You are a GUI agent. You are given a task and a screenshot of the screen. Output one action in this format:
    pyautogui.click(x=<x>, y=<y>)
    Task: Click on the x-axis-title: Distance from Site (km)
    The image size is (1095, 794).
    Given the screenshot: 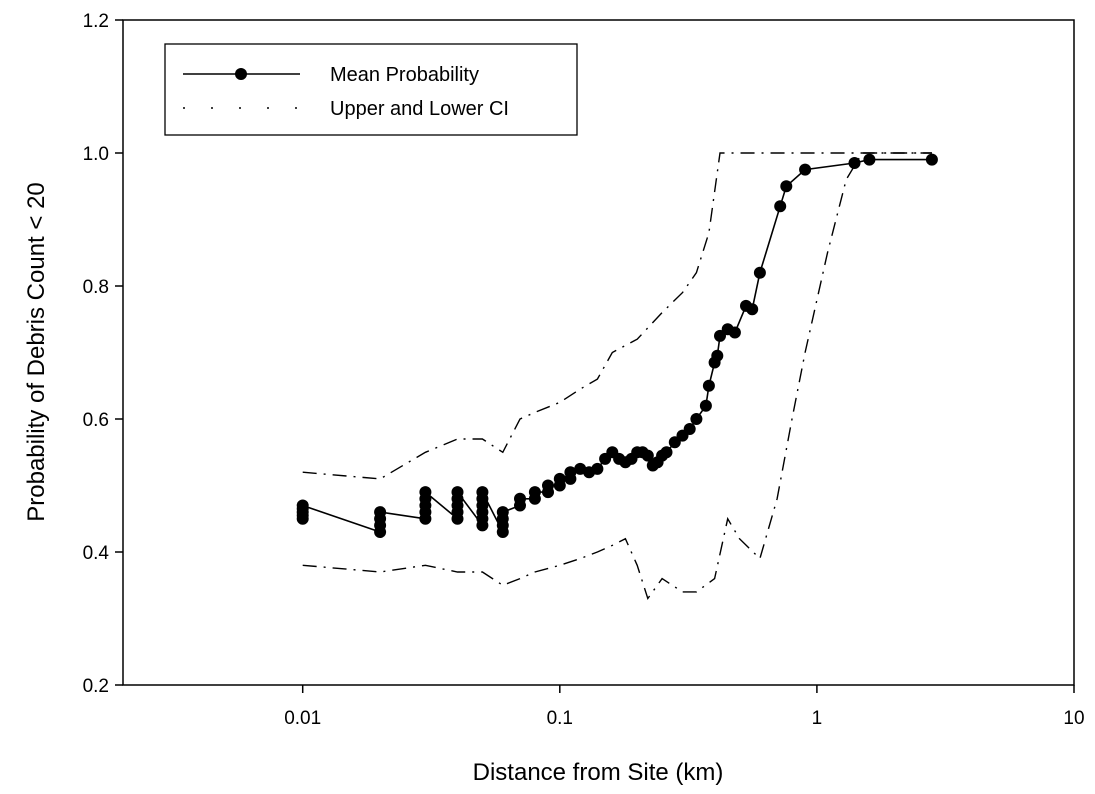 What is the action you would take?
    pyautogui.click(x=598, y=772)
    